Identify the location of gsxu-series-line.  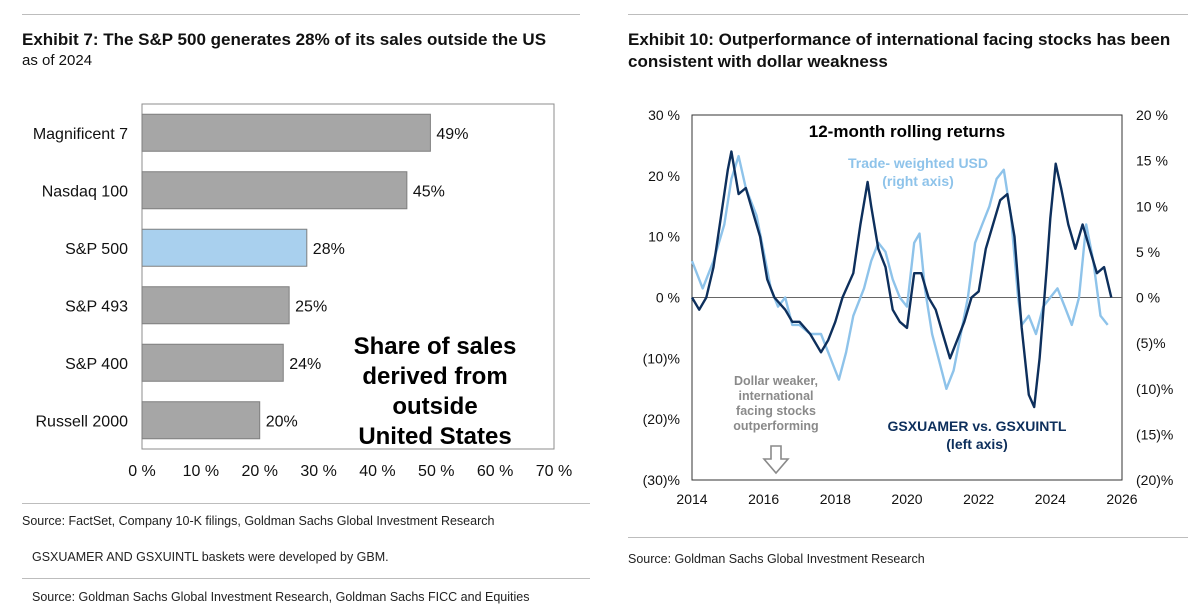
(901, 279).